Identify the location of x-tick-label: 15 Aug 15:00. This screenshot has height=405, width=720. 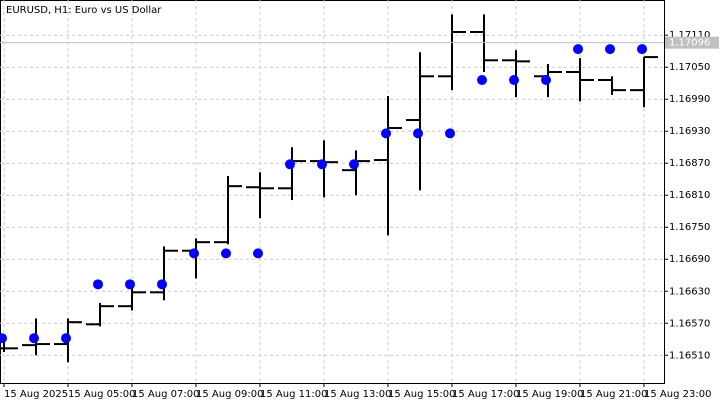
(421, 394).